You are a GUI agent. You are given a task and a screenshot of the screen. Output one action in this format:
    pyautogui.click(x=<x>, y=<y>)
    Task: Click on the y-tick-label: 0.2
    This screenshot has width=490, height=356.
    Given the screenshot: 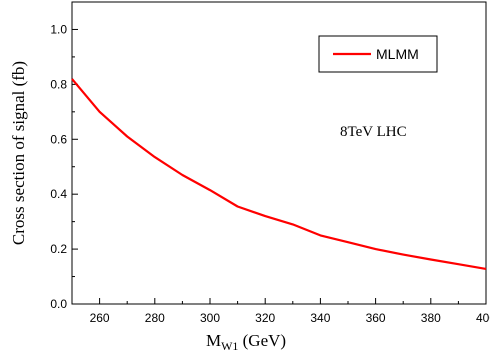 What is the action you would take?
    pyautogui.click(x=58, y=249)
    